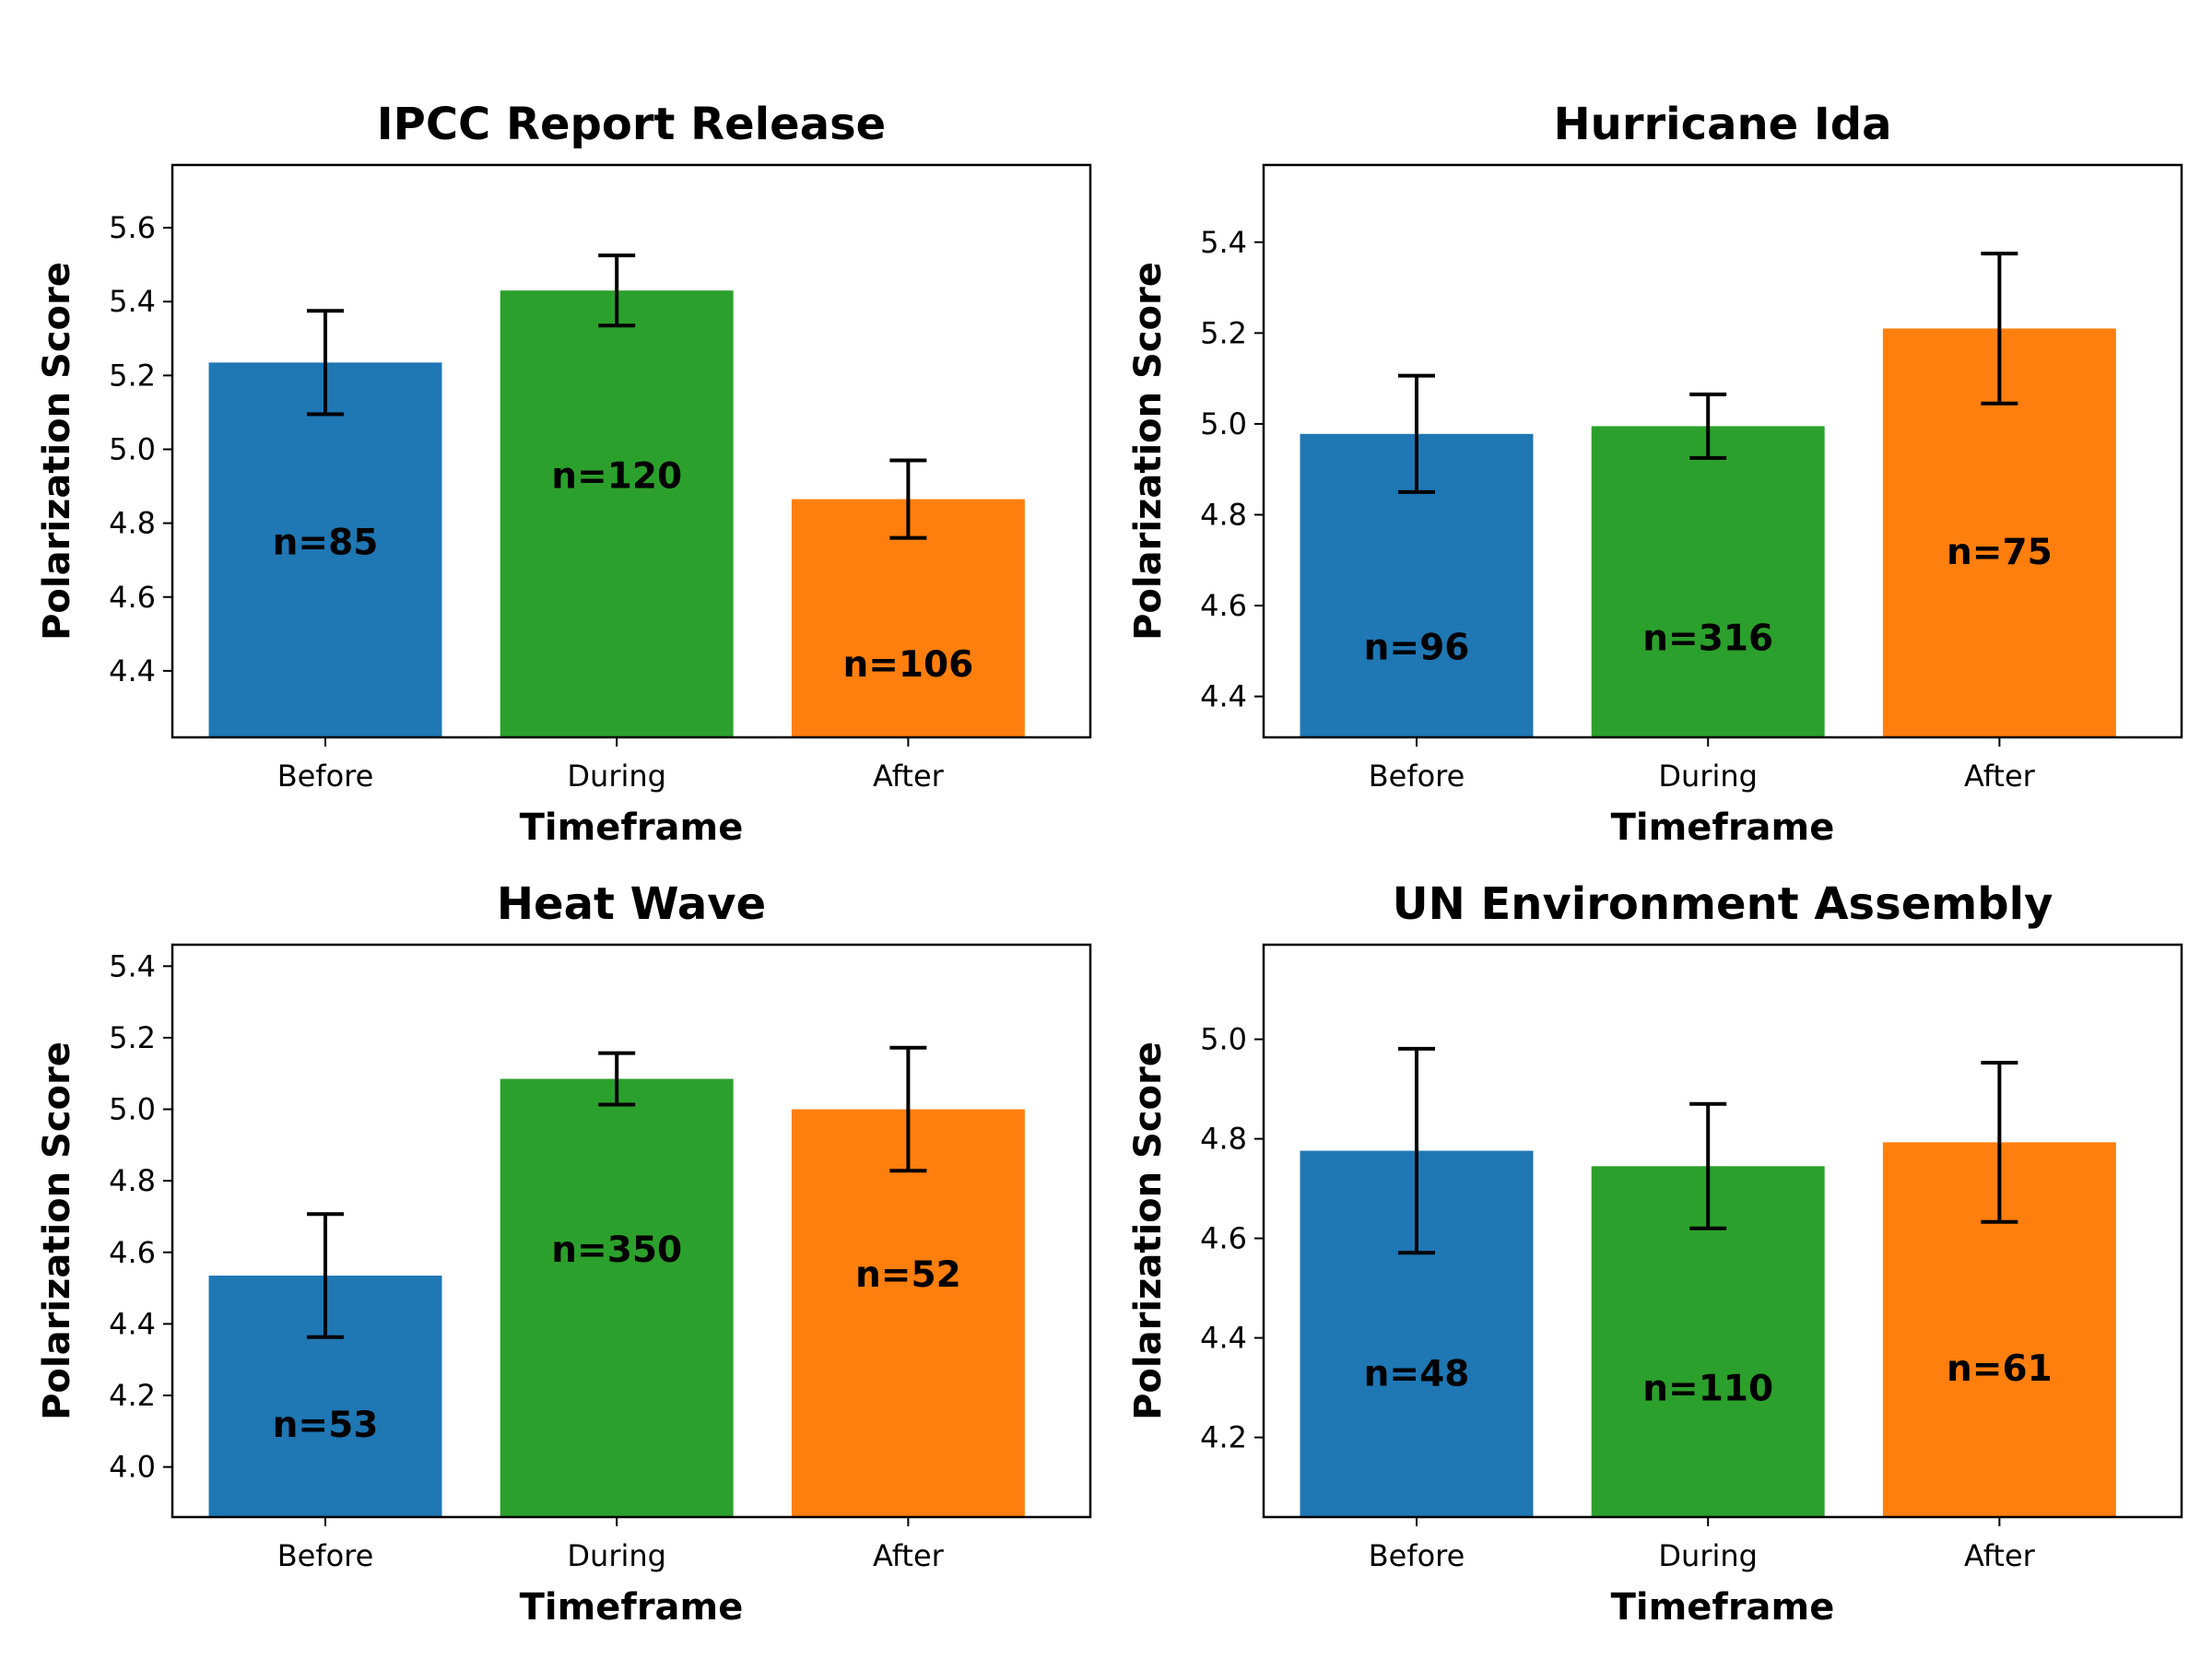 Image resolution: width=2212 pixels, height=1659 pixels. I want to click on n-label: n=350, so click(616, 1250).